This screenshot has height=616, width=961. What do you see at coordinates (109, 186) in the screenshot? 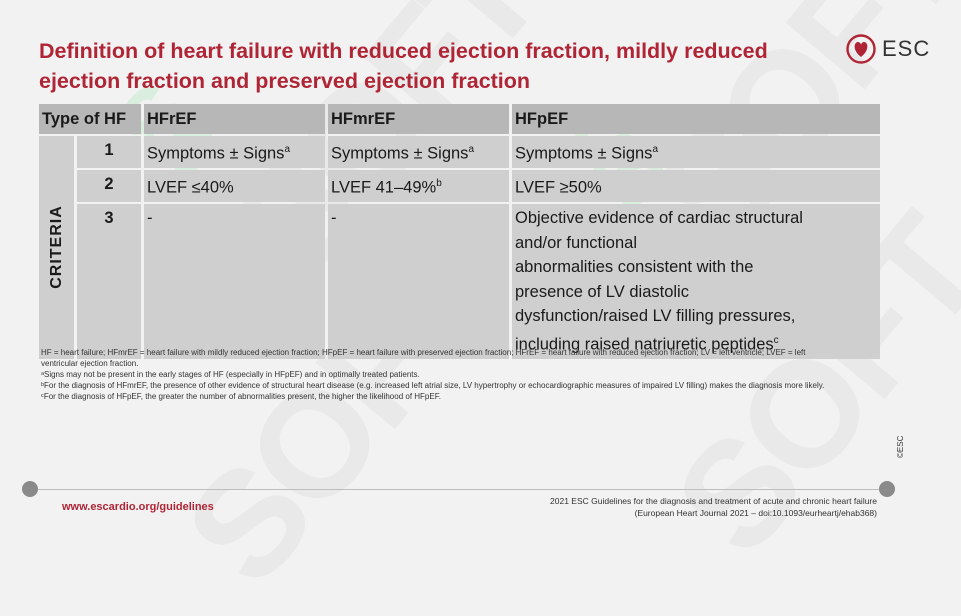
I see `criteria-number: 2` at bounding box center [109, 186].